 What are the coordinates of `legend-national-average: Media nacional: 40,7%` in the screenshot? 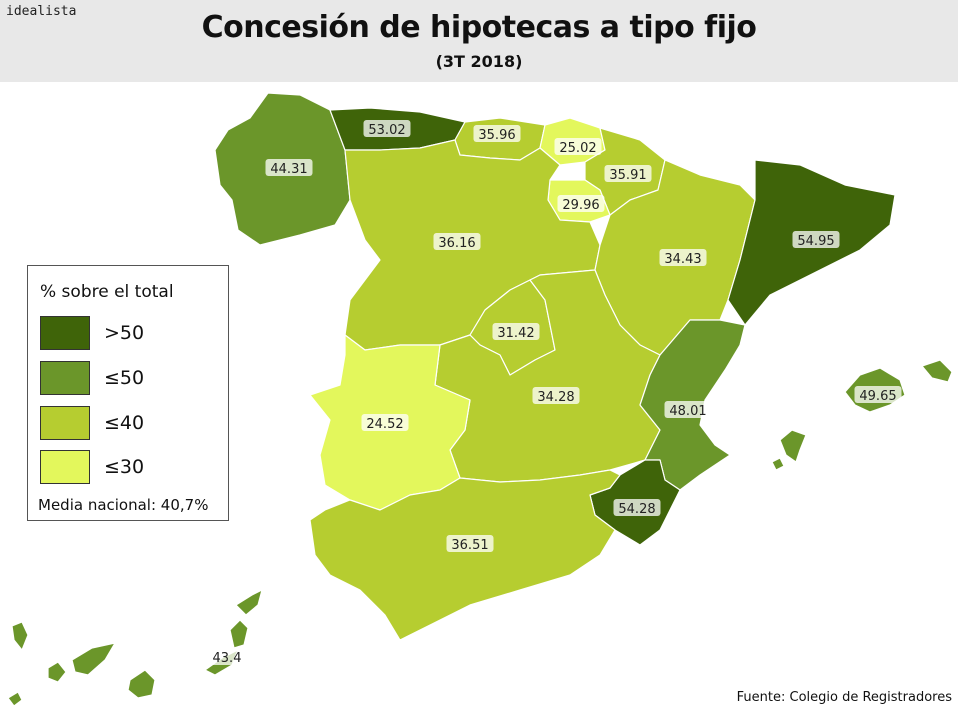 It's located at (123, 505).